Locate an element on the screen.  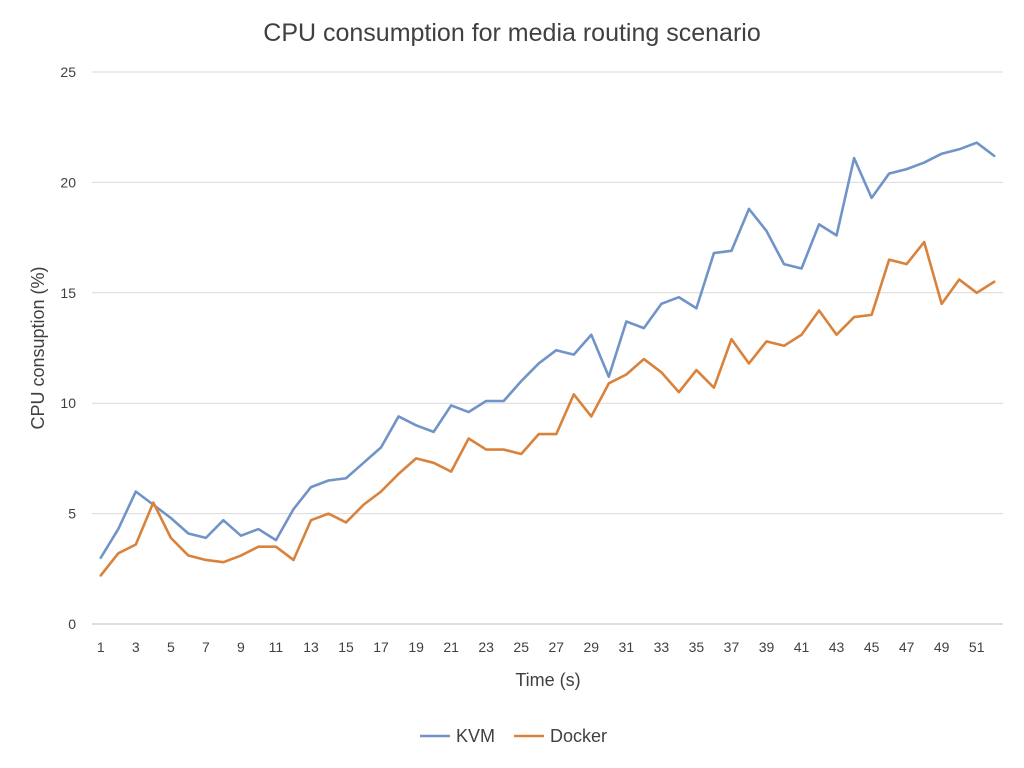
y-tick-label: 25 is located at coordinates (68, 72).